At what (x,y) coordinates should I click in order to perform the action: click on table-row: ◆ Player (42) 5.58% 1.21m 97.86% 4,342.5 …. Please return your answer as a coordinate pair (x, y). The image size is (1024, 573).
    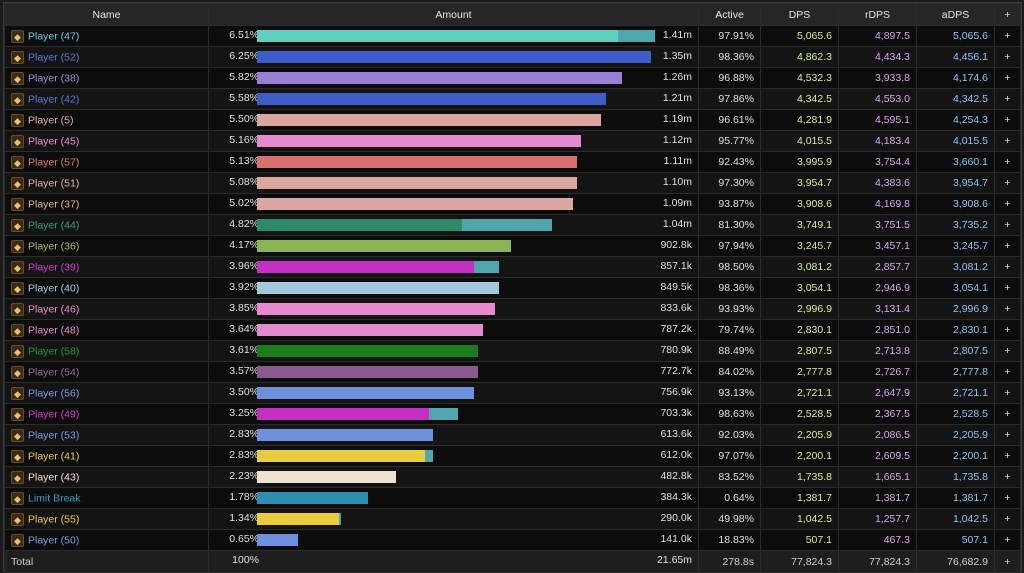
    Looking at the image, I should click on (512, 99).